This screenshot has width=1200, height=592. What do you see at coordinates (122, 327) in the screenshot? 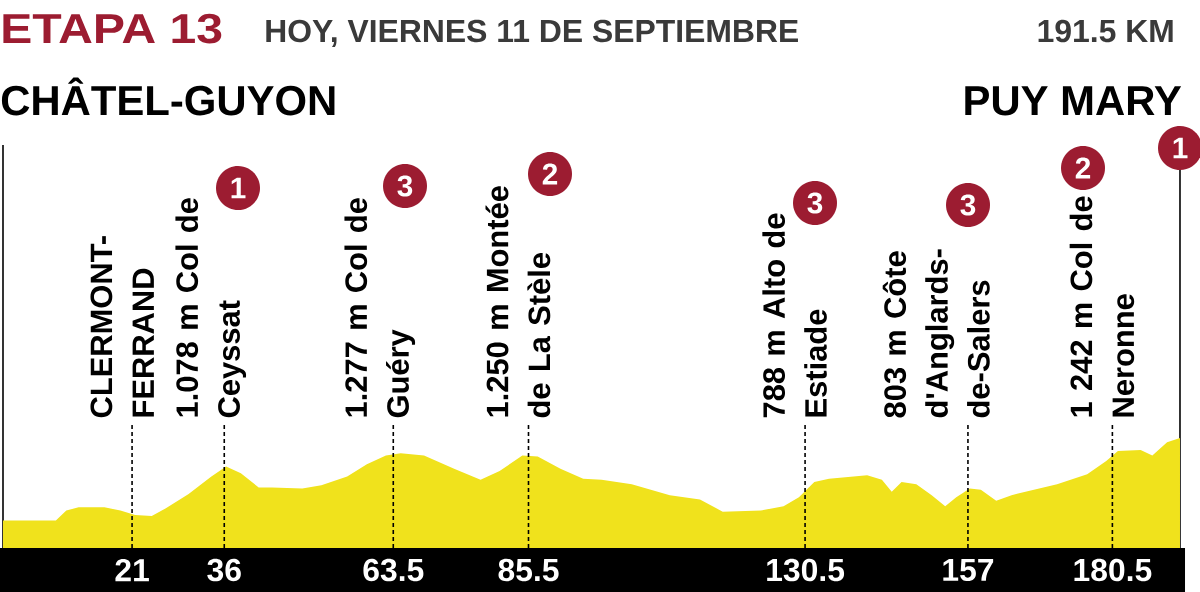
I see `ref-line-label: CLERMONT-FERRAND` at bounding box center [122, 327].